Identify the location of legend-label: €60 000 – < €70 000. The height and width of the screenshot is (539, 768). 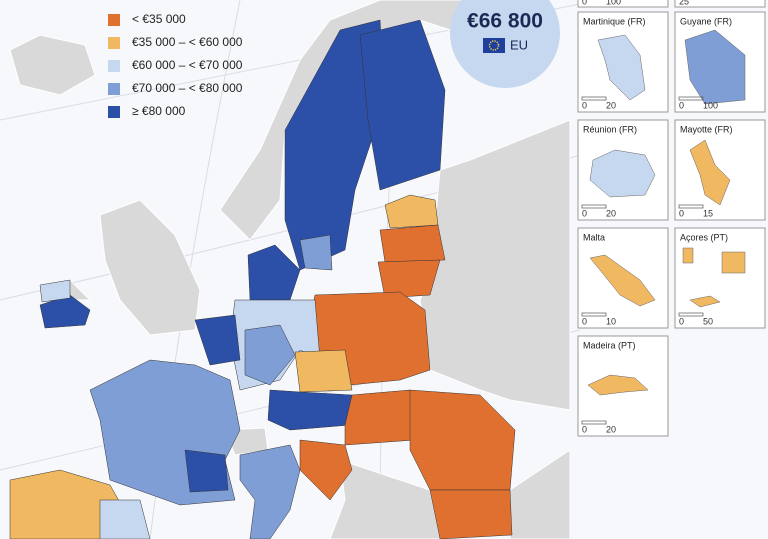
(187, 65).